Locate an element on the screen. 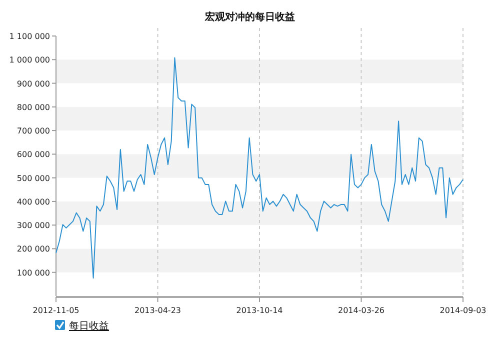 Image resolution: width=500 pixels, height=339 pixels. y-tick-label: 100 000 is located at coordinates (33, 273).